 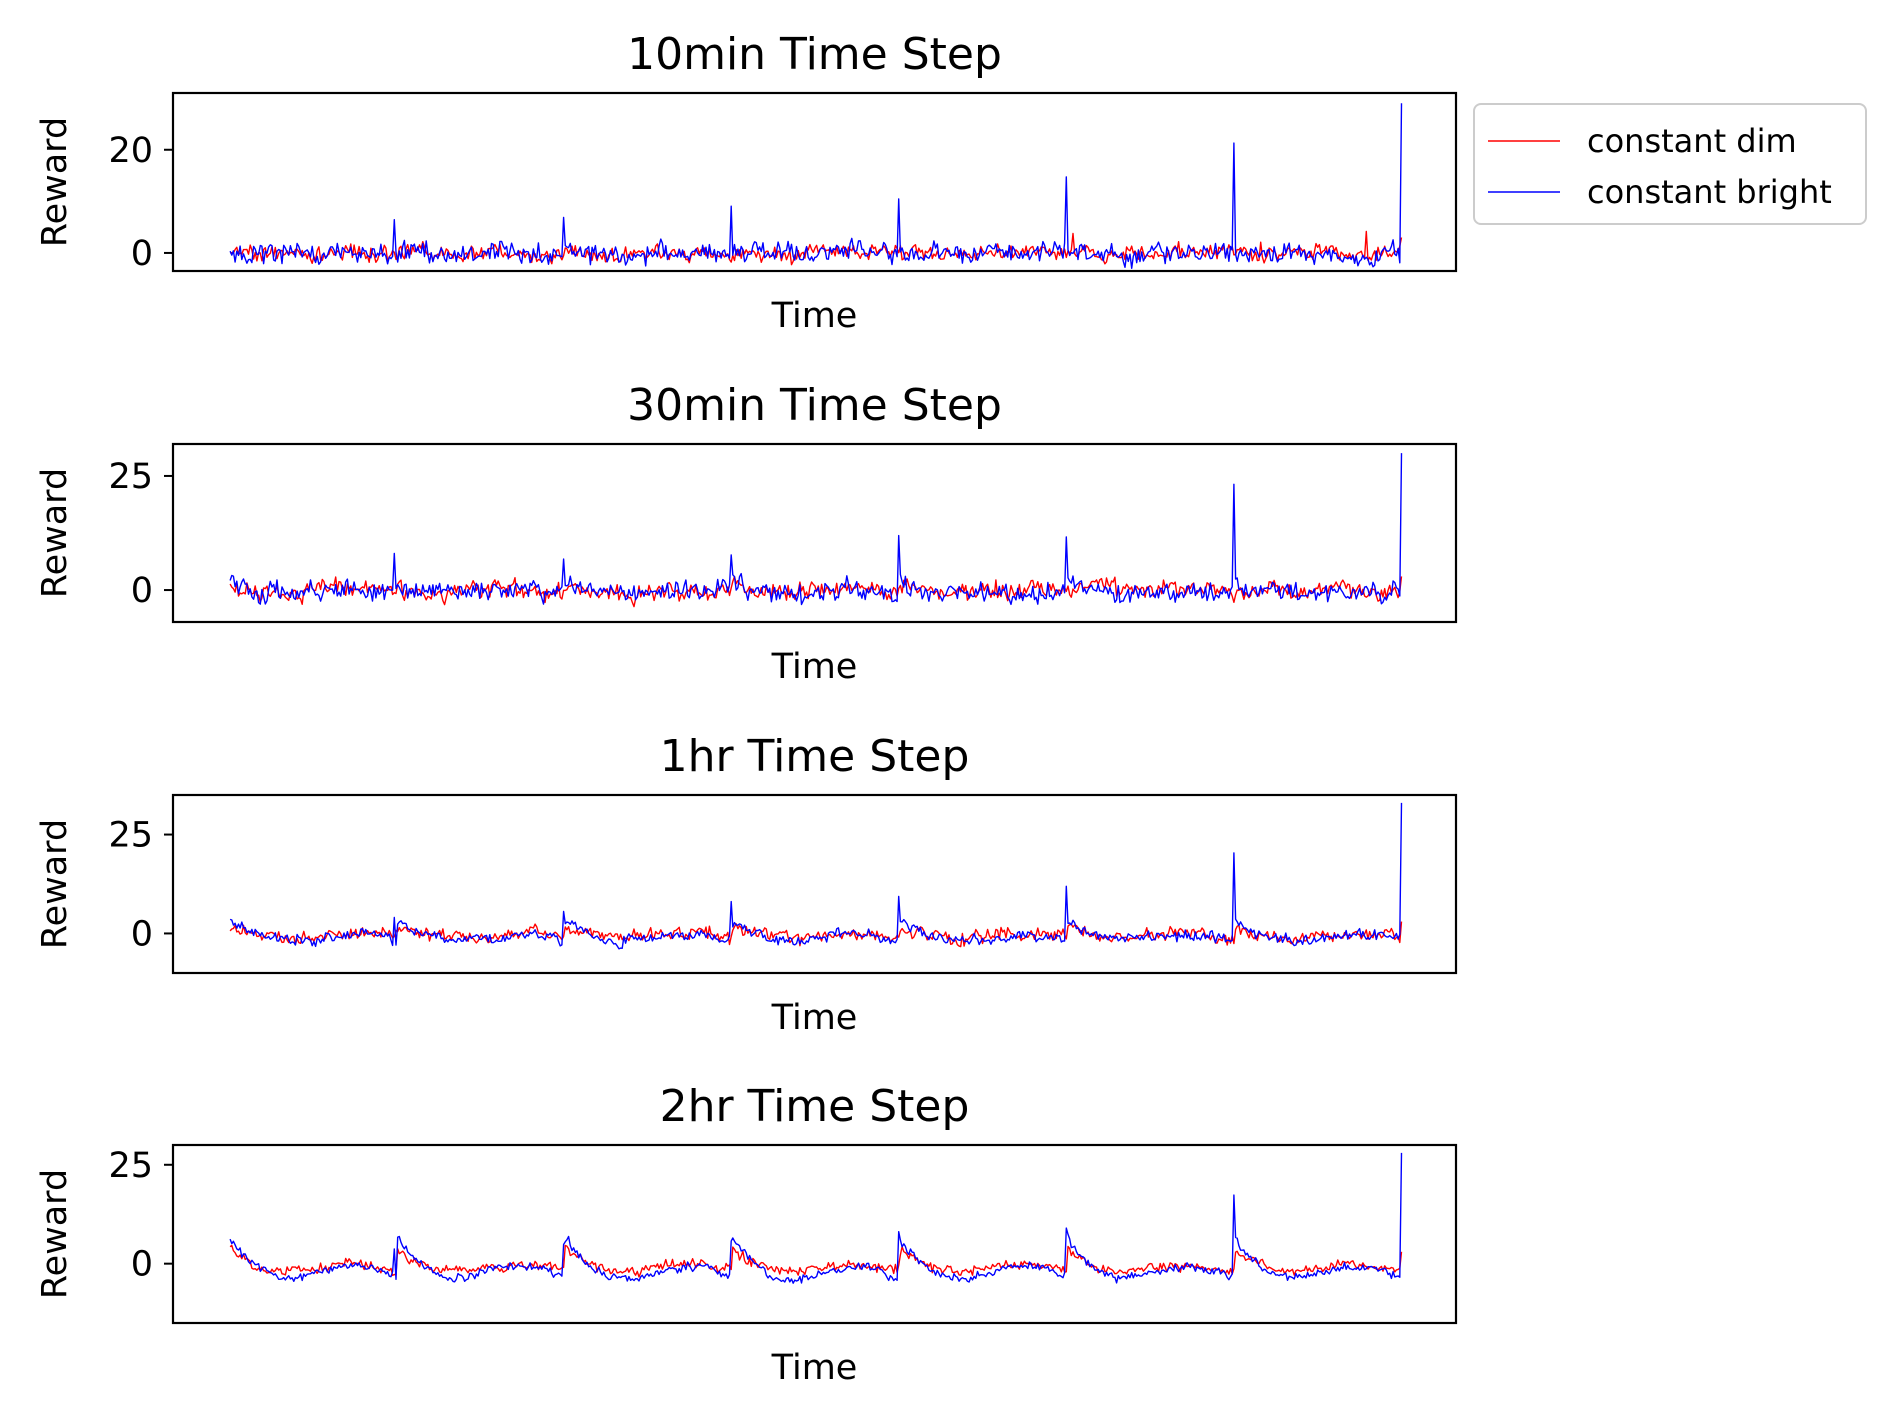 What do you see at coordinates (814, 54) in the screenshot?
I see `subplot-title: 10min Time Step` at bounding box center [814, 54].